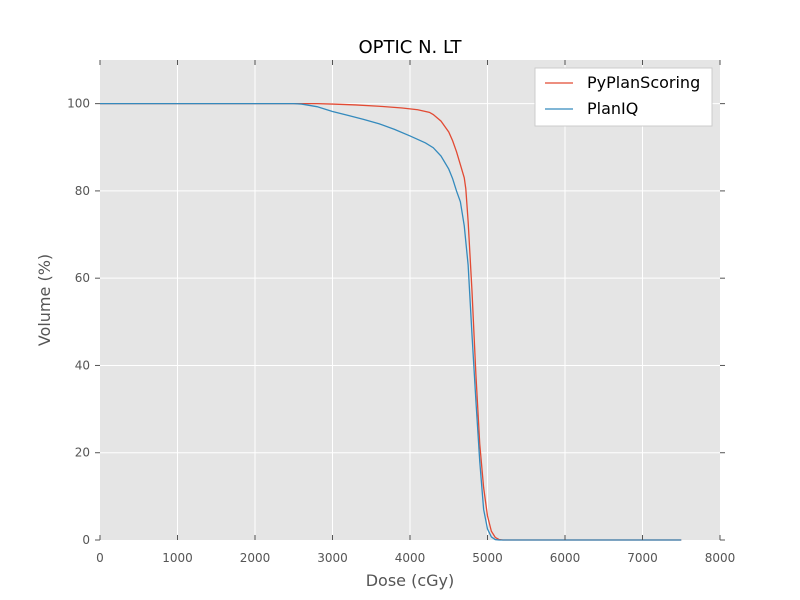 The height and width of the screenshot is (600, 800). Describe the element at coordinates (86, 540) in the screenshot. I see `y-tick-label: 0` at that location.